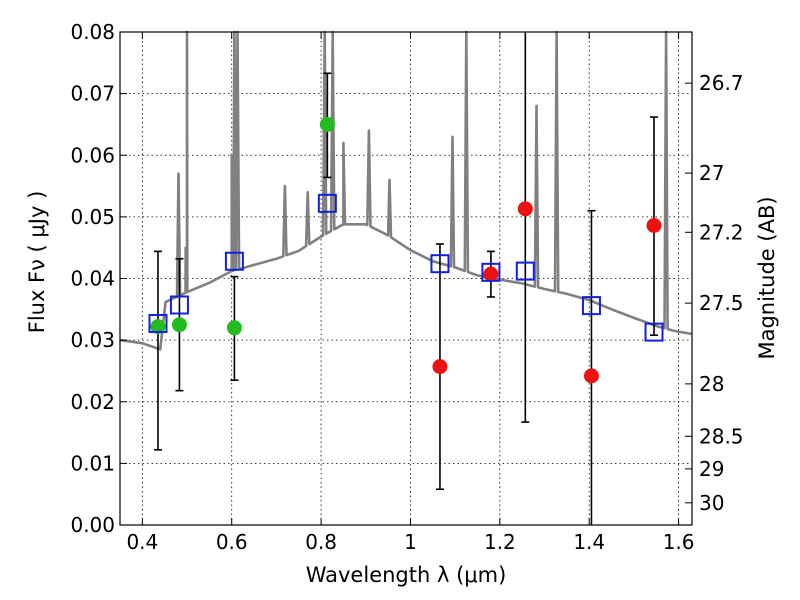  What do you see at coordinates (500, 542) in the screenshot?
I see `x-tick-label: 1.2` at bounding box center [500, 542].